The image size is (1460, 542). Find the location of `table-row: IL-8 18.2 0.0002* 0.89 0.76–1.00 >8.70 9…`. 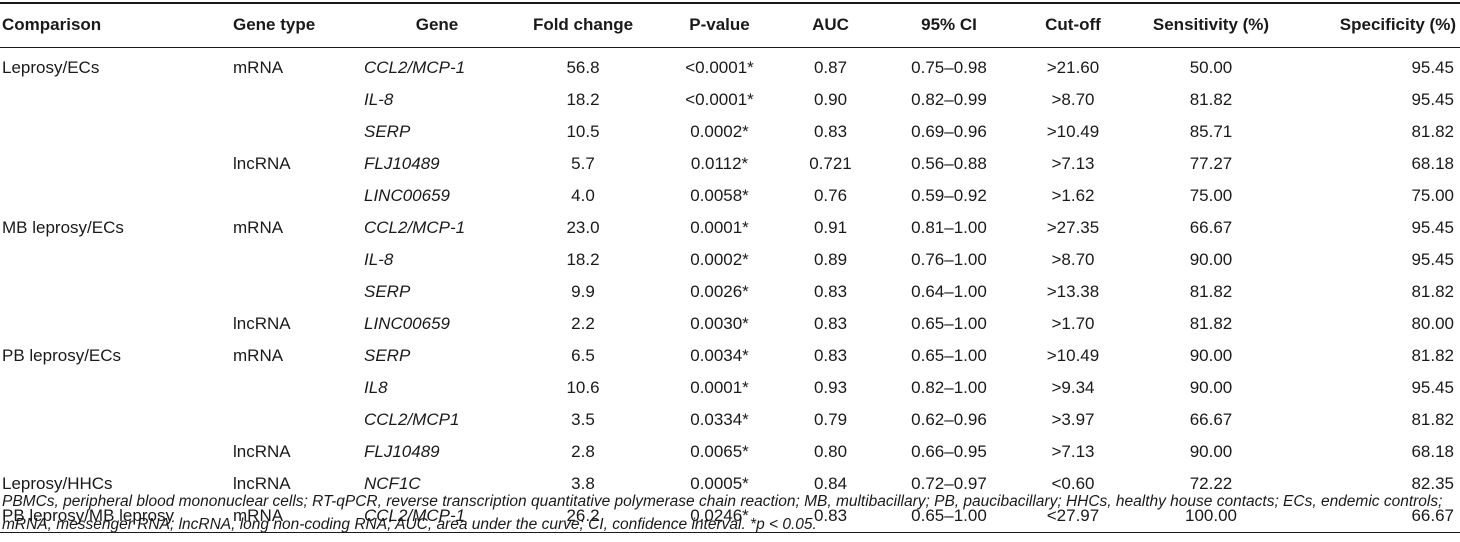

table-row: IL-8 18.2 0.0002* 0.89 0.76–1.00 >8.70 9… is located at coordinates (730, 256).